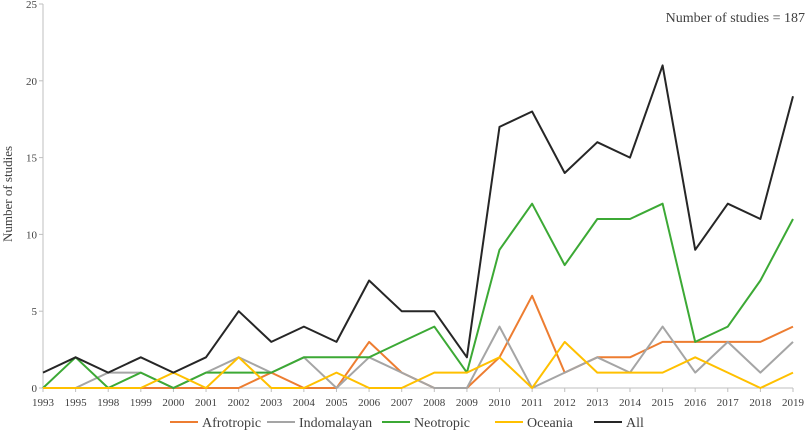 Image resolution: width=809 pixels, height=436 pixels. I want to click on x-tick-label: 2002, so click(239, 403).